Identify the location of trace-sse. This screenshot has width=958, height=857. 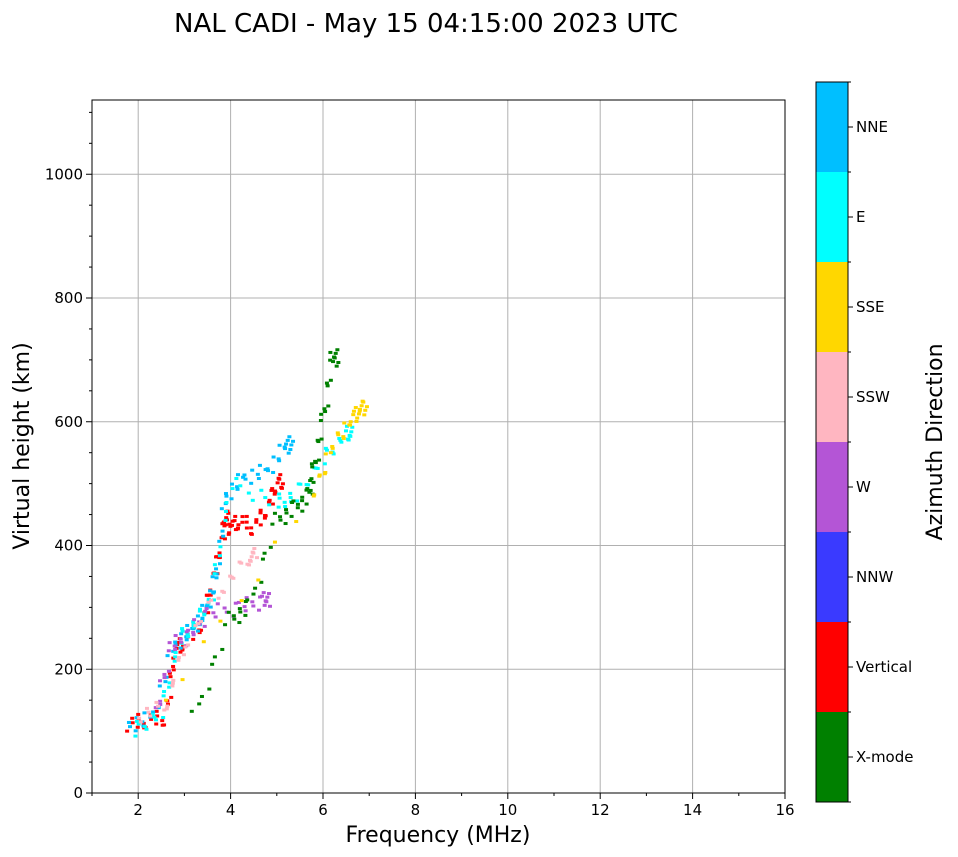
(266, 550).